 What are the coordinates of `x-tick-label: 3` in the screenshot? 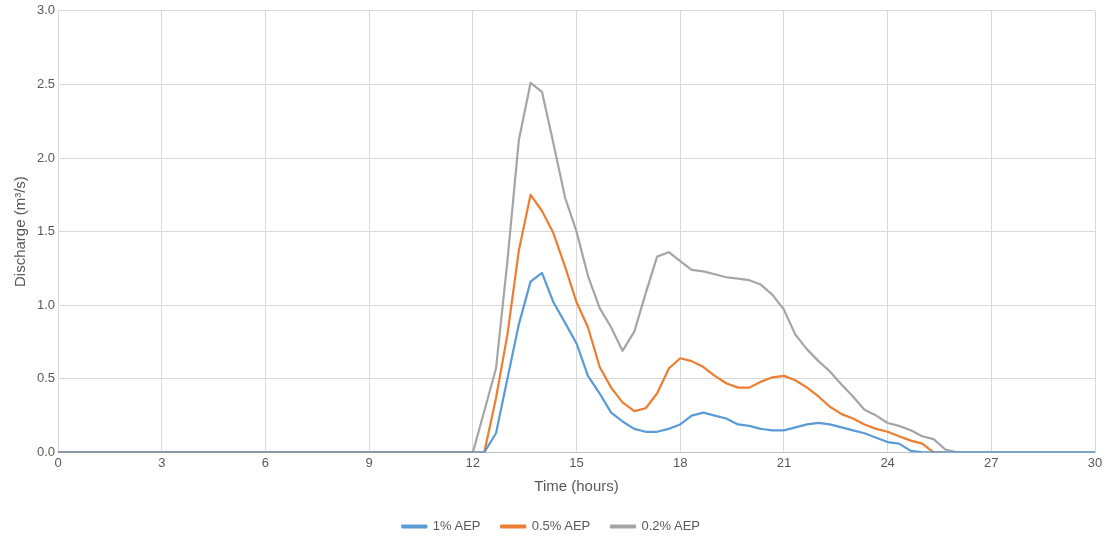 It's located at (162, 462).